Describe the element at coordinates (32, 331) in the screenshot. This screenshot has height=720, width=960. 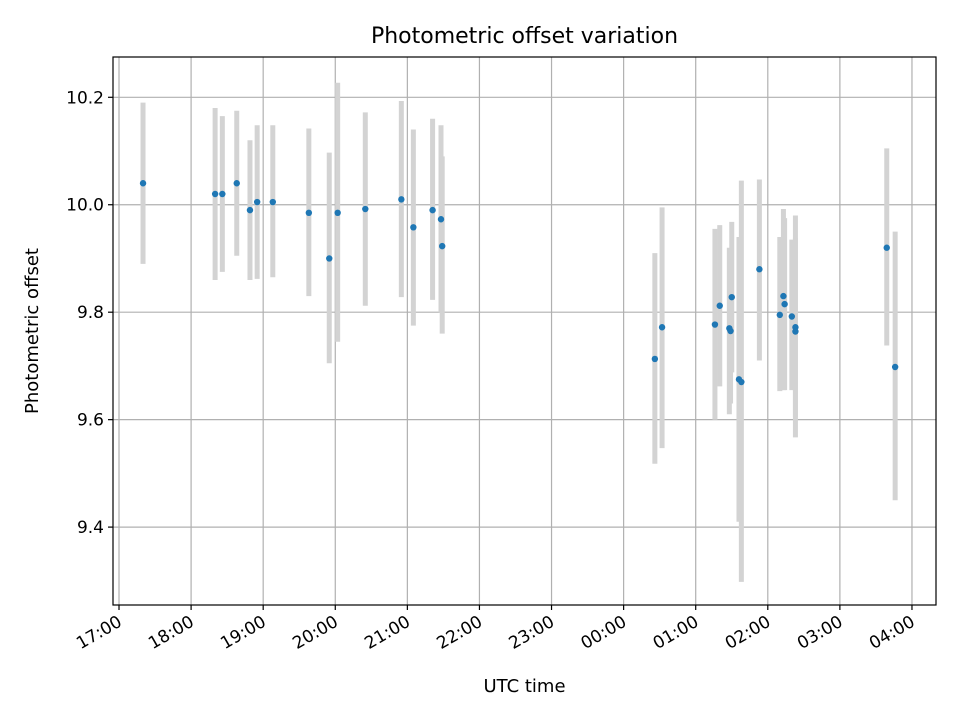
I see `y-axis-label: Photometric offset` at that location.